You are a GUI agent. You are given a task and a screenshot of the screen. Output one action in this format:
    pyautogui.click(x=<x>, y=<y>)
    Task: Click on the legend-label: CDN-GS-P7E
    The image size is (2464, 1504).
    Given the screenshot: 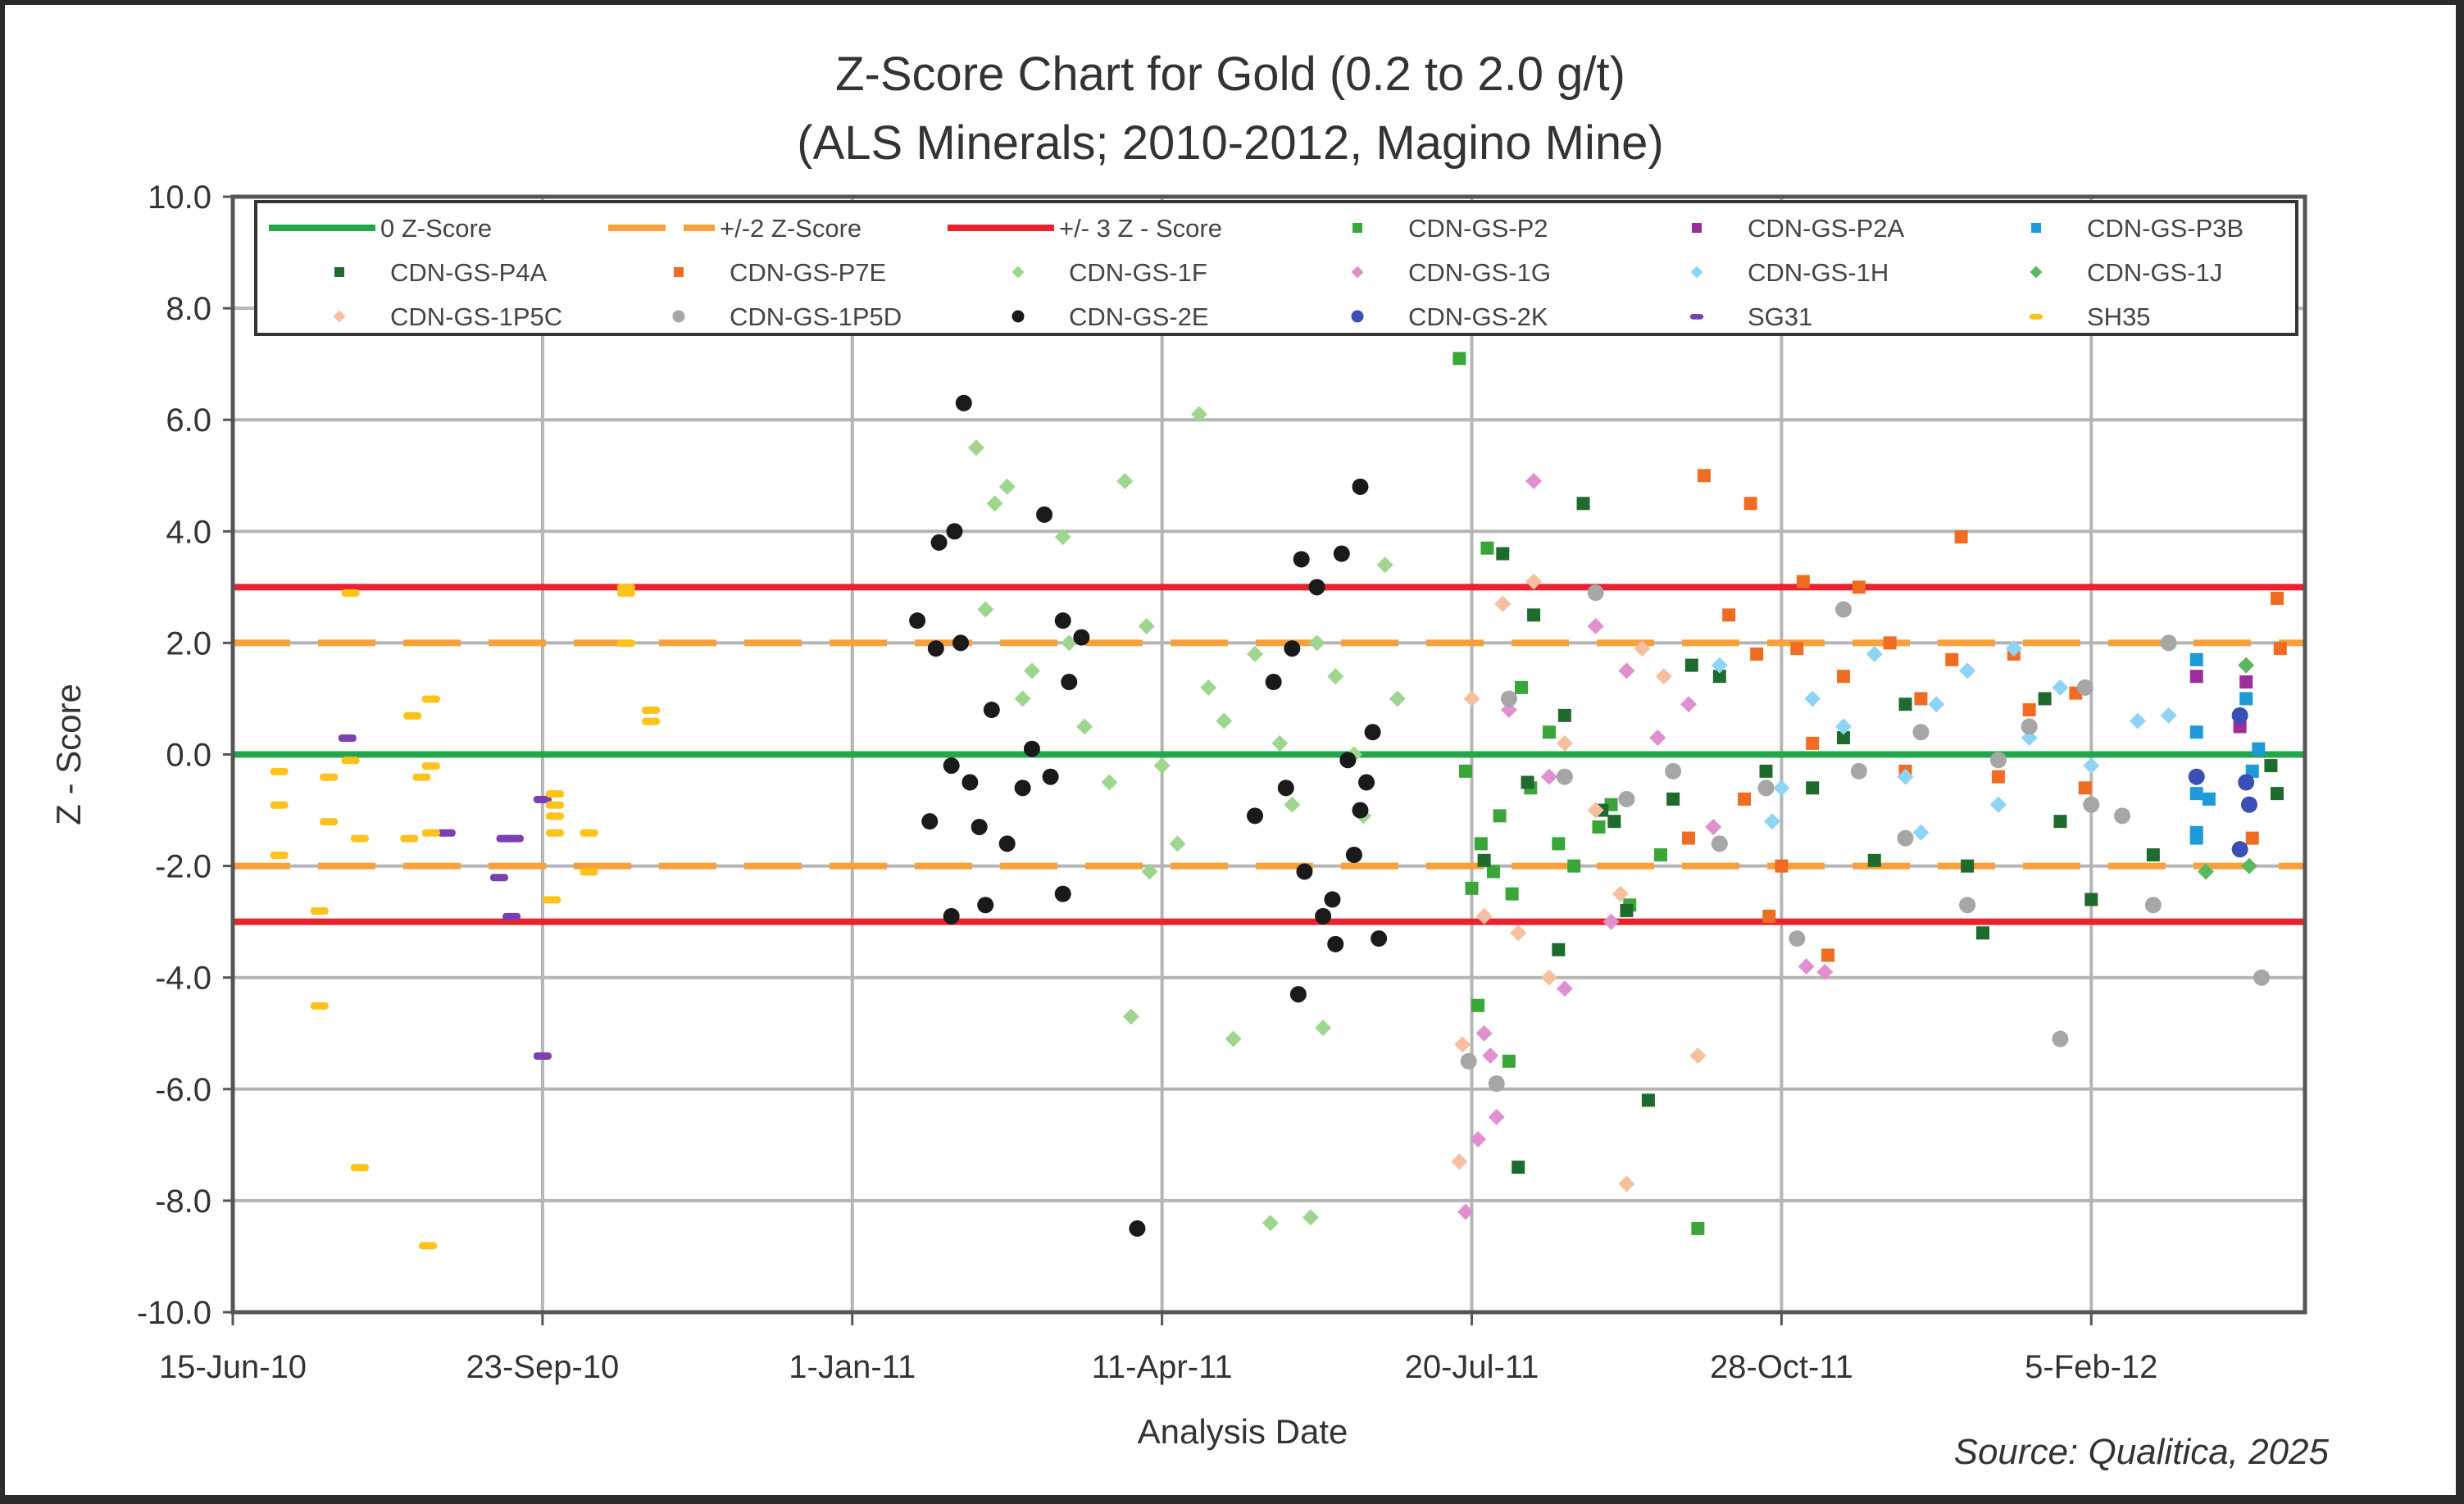 What is the action you would take?
    pyautogui.click(x=808, y=272)
    